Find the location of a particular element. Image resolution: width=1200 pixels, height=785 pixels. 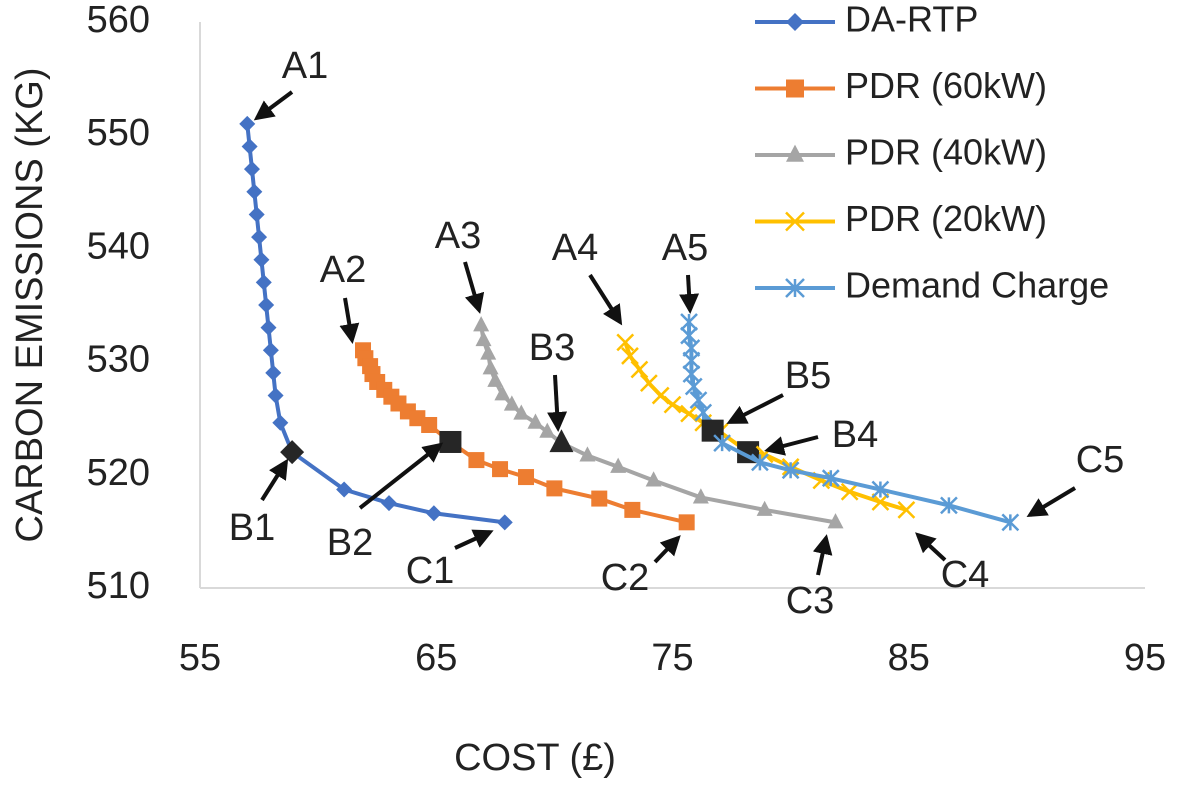

legend-label: PDR (60kW) is located at coordinates (946, 85).